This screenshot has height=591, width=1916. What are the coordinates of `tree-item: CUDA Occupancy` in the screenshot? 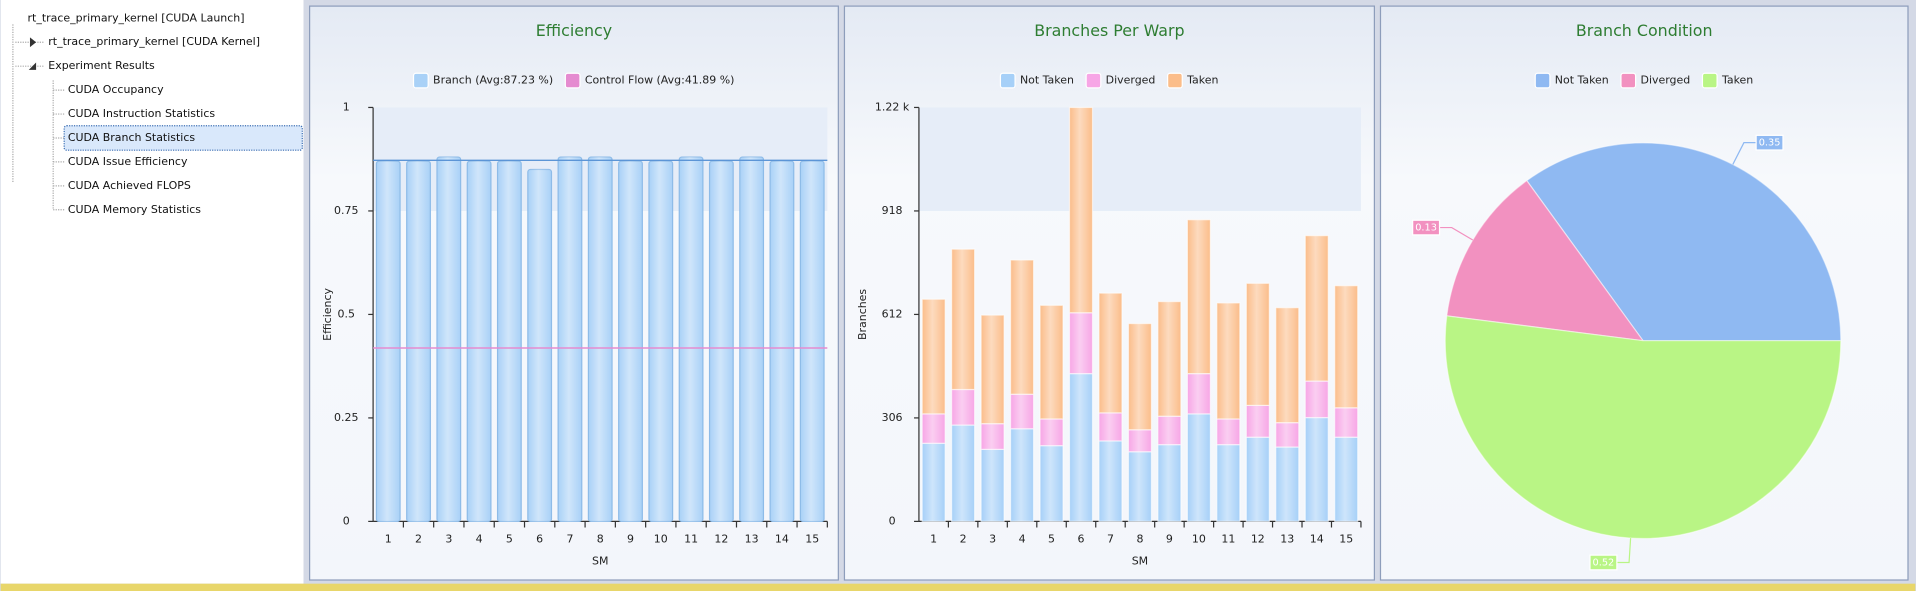 It's located at (116, 89).